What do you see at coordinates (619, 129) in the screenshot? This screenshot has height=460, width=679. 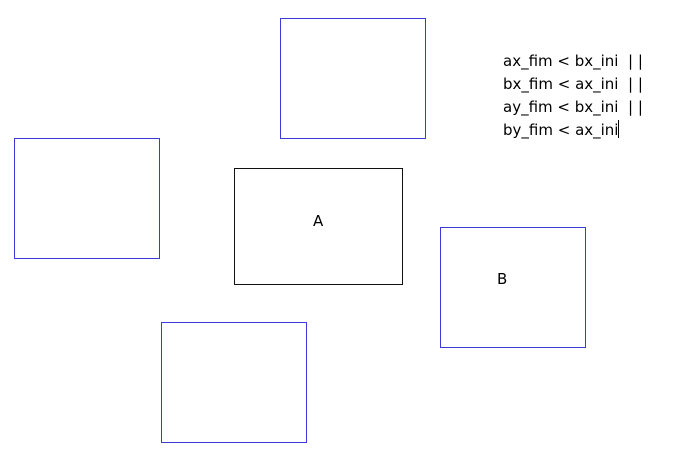 I see `text-cursor` at bounding box center [619, 129].